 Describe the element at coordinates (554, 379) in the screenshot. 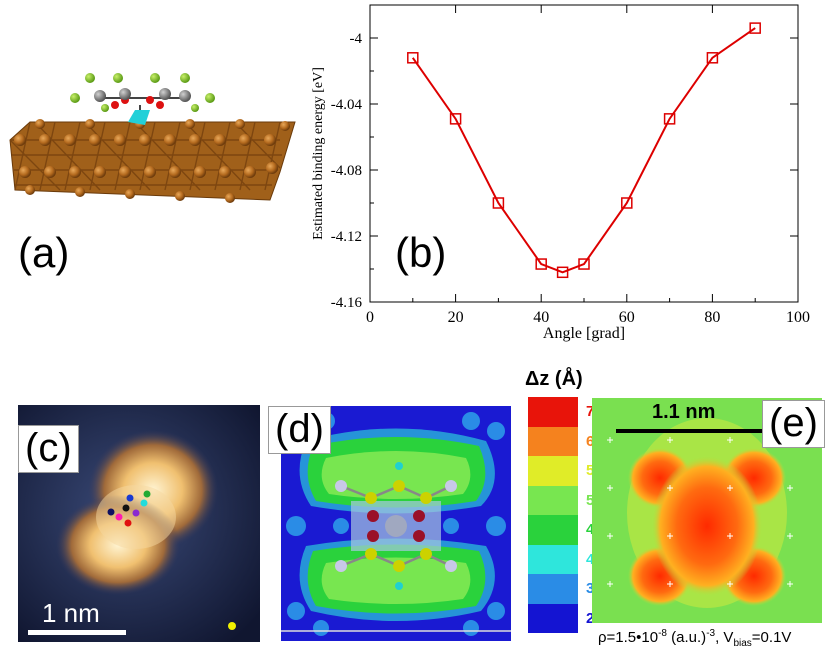

I see `colorbar-title: Δz (Å)` at that location.